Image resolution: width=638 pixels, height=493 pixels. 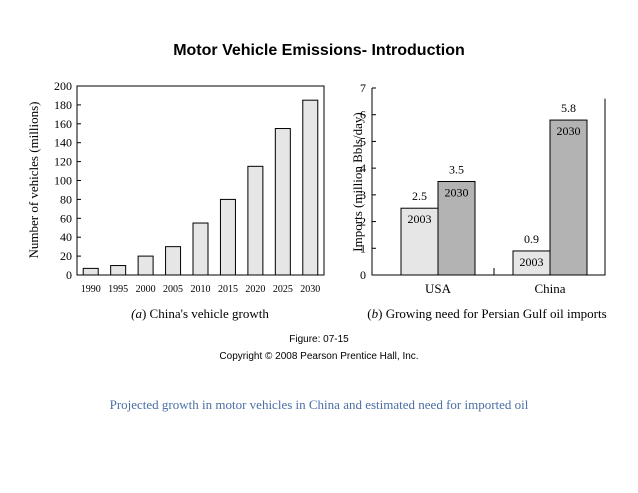 What do you see at coordinates (63, 105) in the screenshot?
I see `y-tick-label-a: 180` at bounding box center [63, 105].